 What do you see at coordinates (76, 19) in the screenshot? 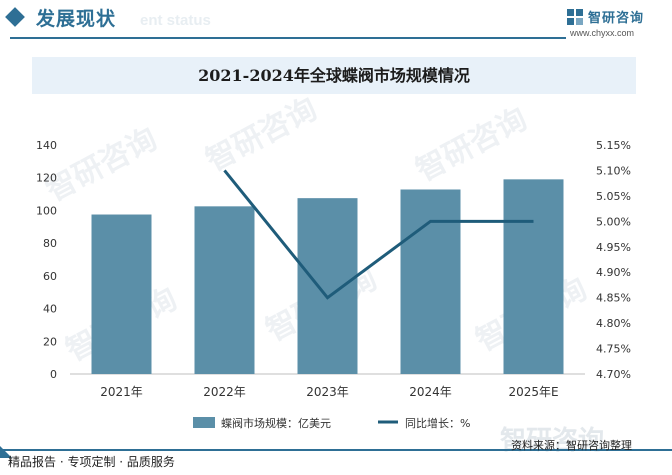
I see `section-title: 发展现状` at bounding box center [76, 19].